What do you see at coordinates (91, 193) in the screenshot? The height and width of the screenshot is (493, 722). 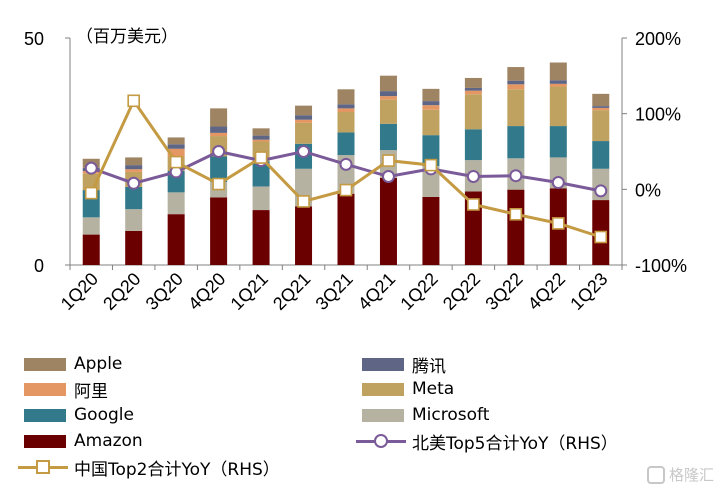 I see `marker-cn-top2-yoy-1Q20` at bounding box center [91, 193].